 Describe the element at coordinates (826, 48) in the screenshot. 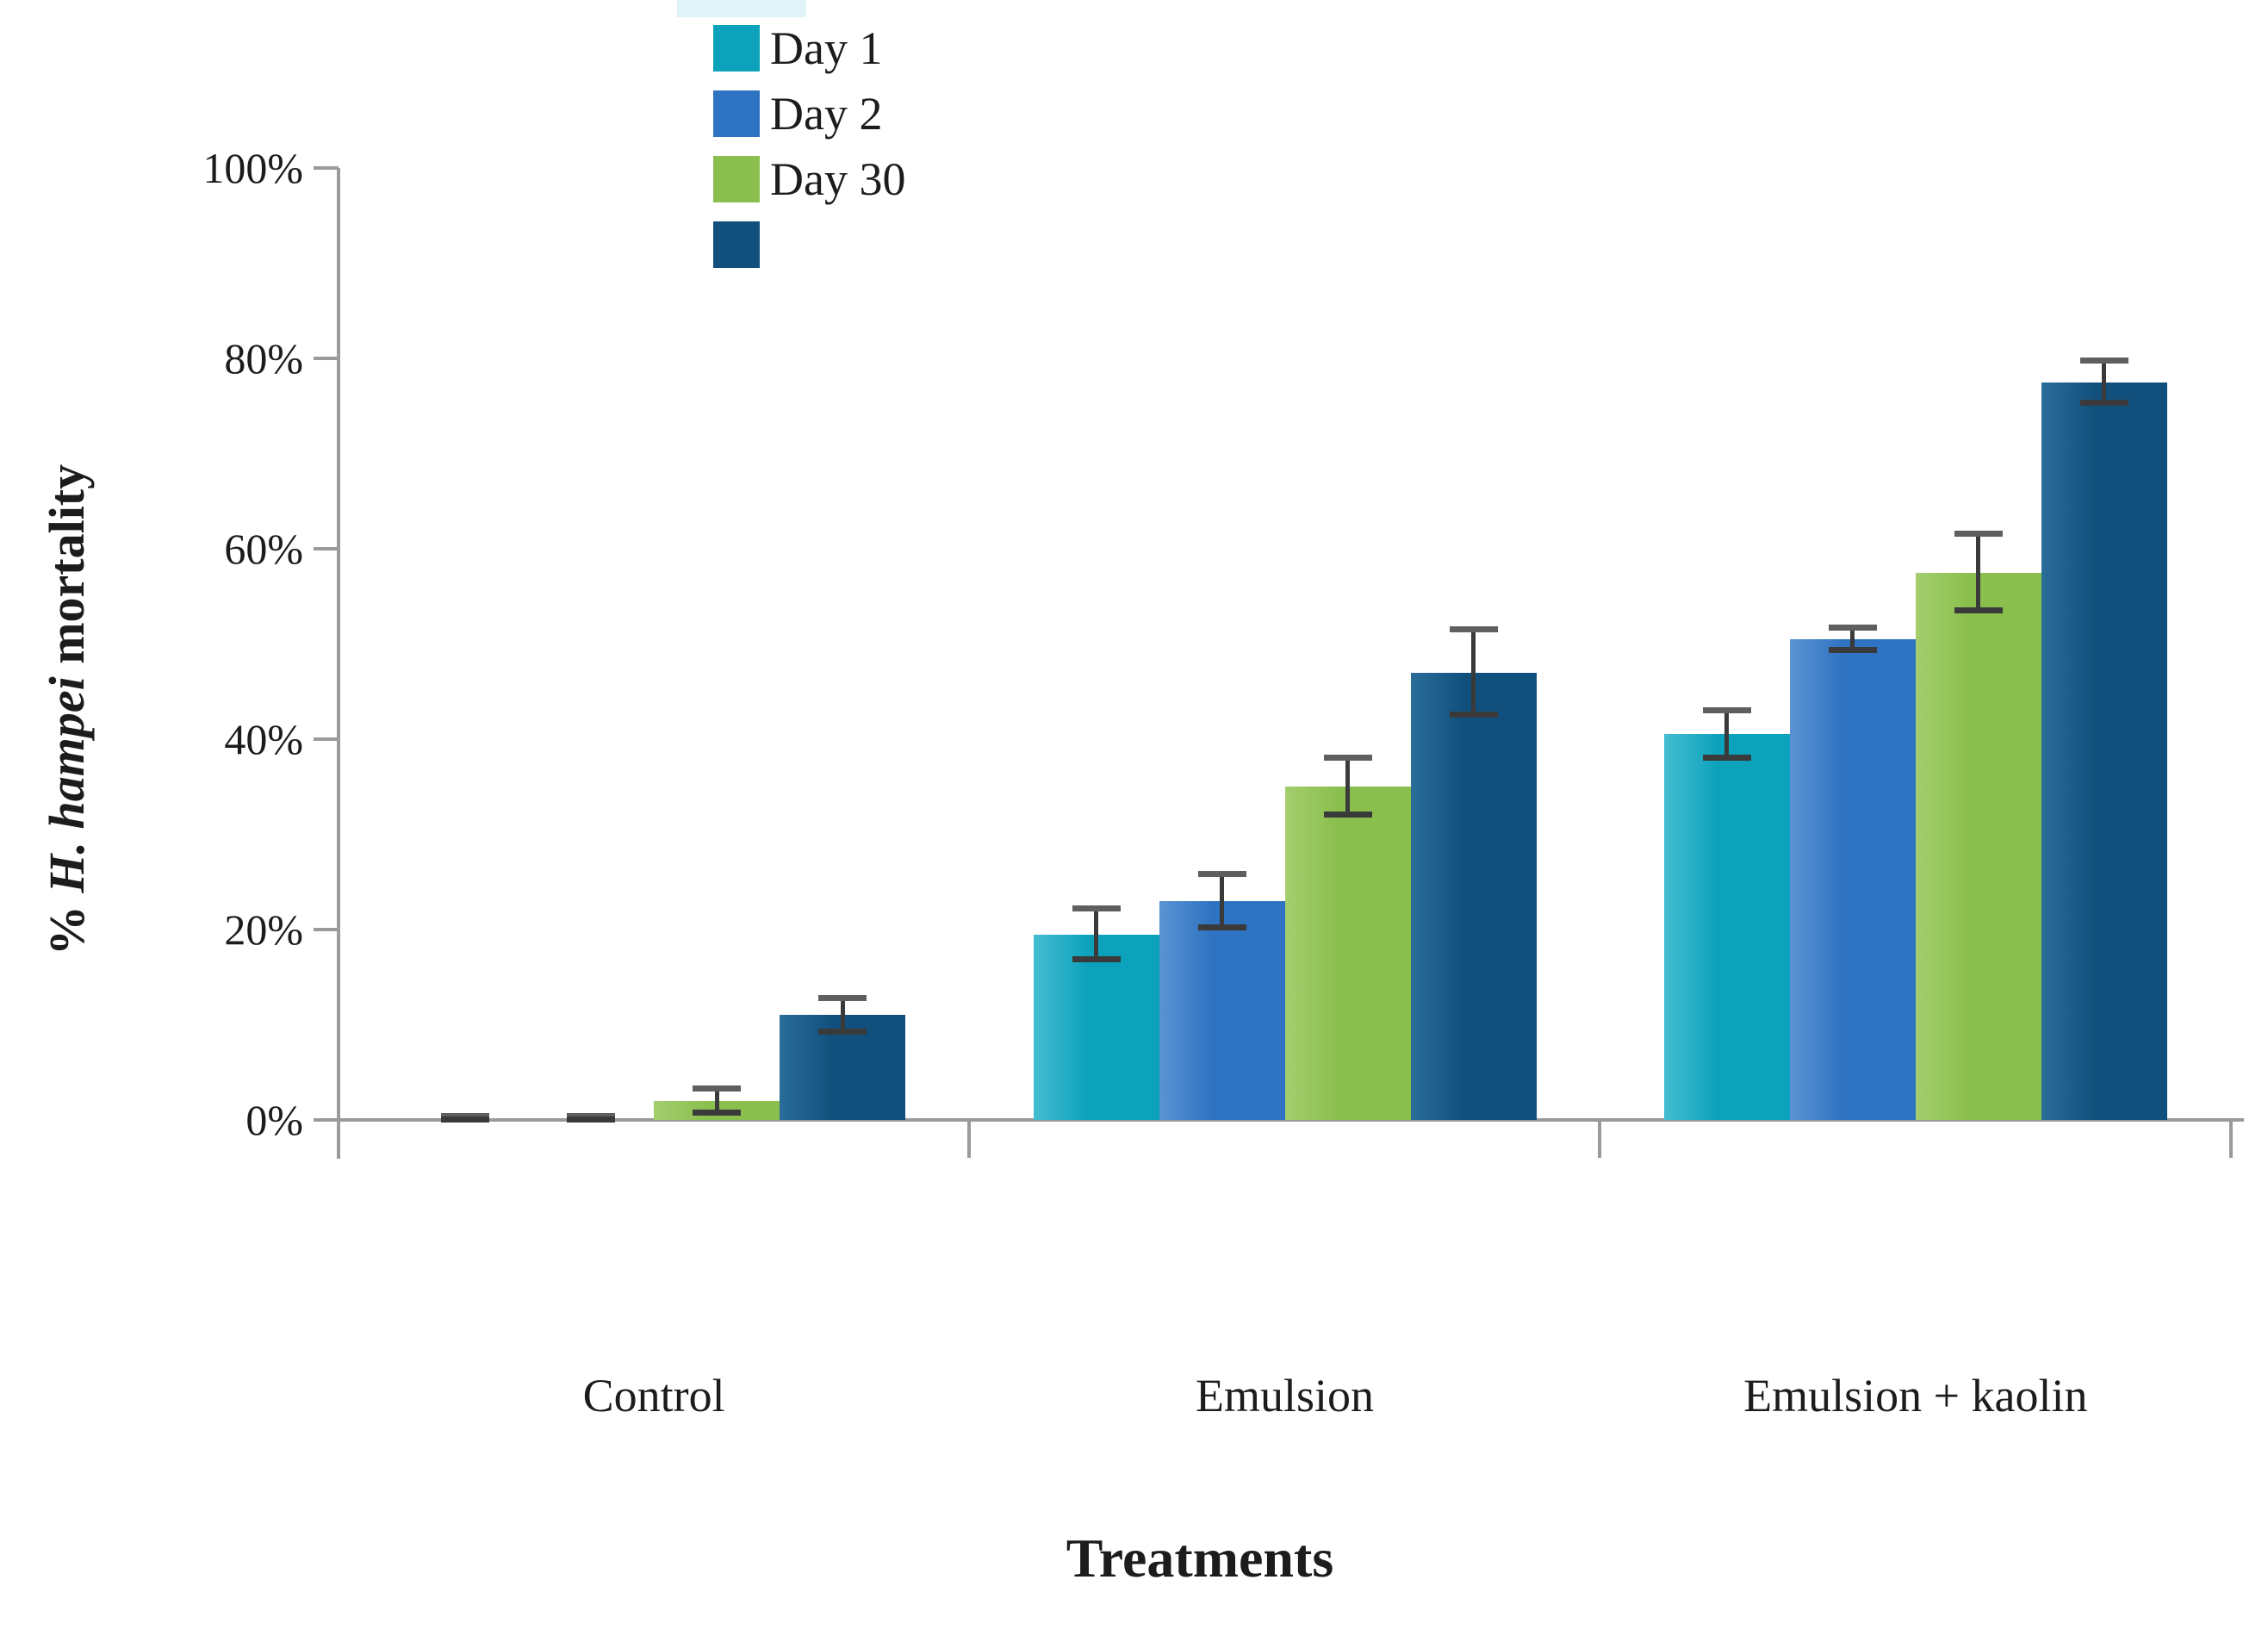

I see `legend-label: Day 1` at that location.